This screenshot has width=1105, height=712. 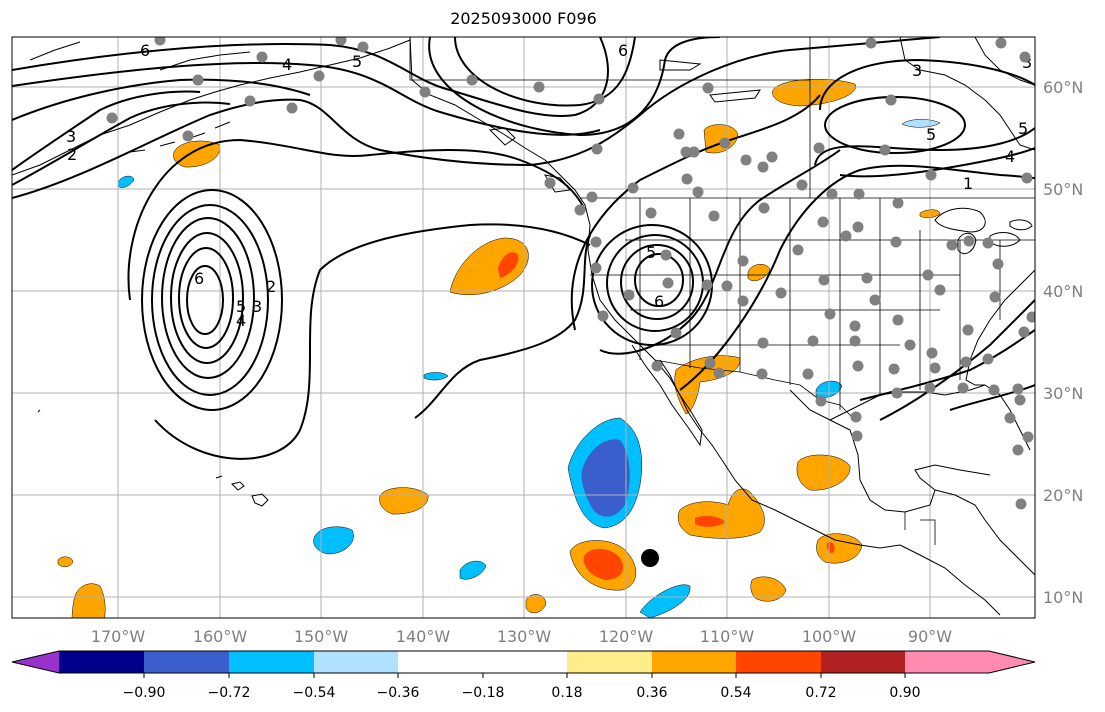 I want to click on colorbar-tick-label: 0.54, so click(x=735, y=693).